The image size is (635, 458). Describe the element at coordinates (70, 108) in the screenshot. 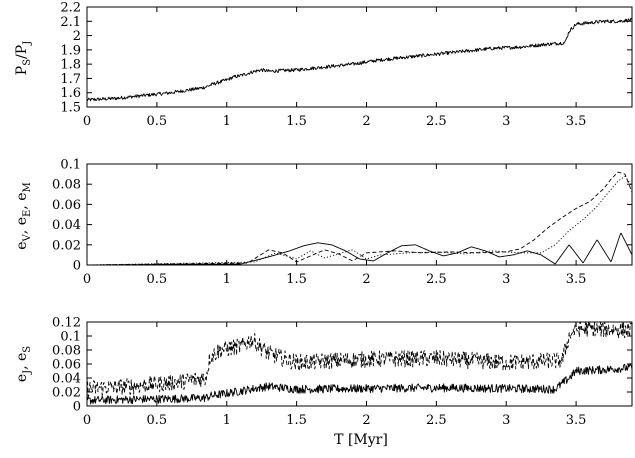

I see `y-tick-label: 1.5` at that location.